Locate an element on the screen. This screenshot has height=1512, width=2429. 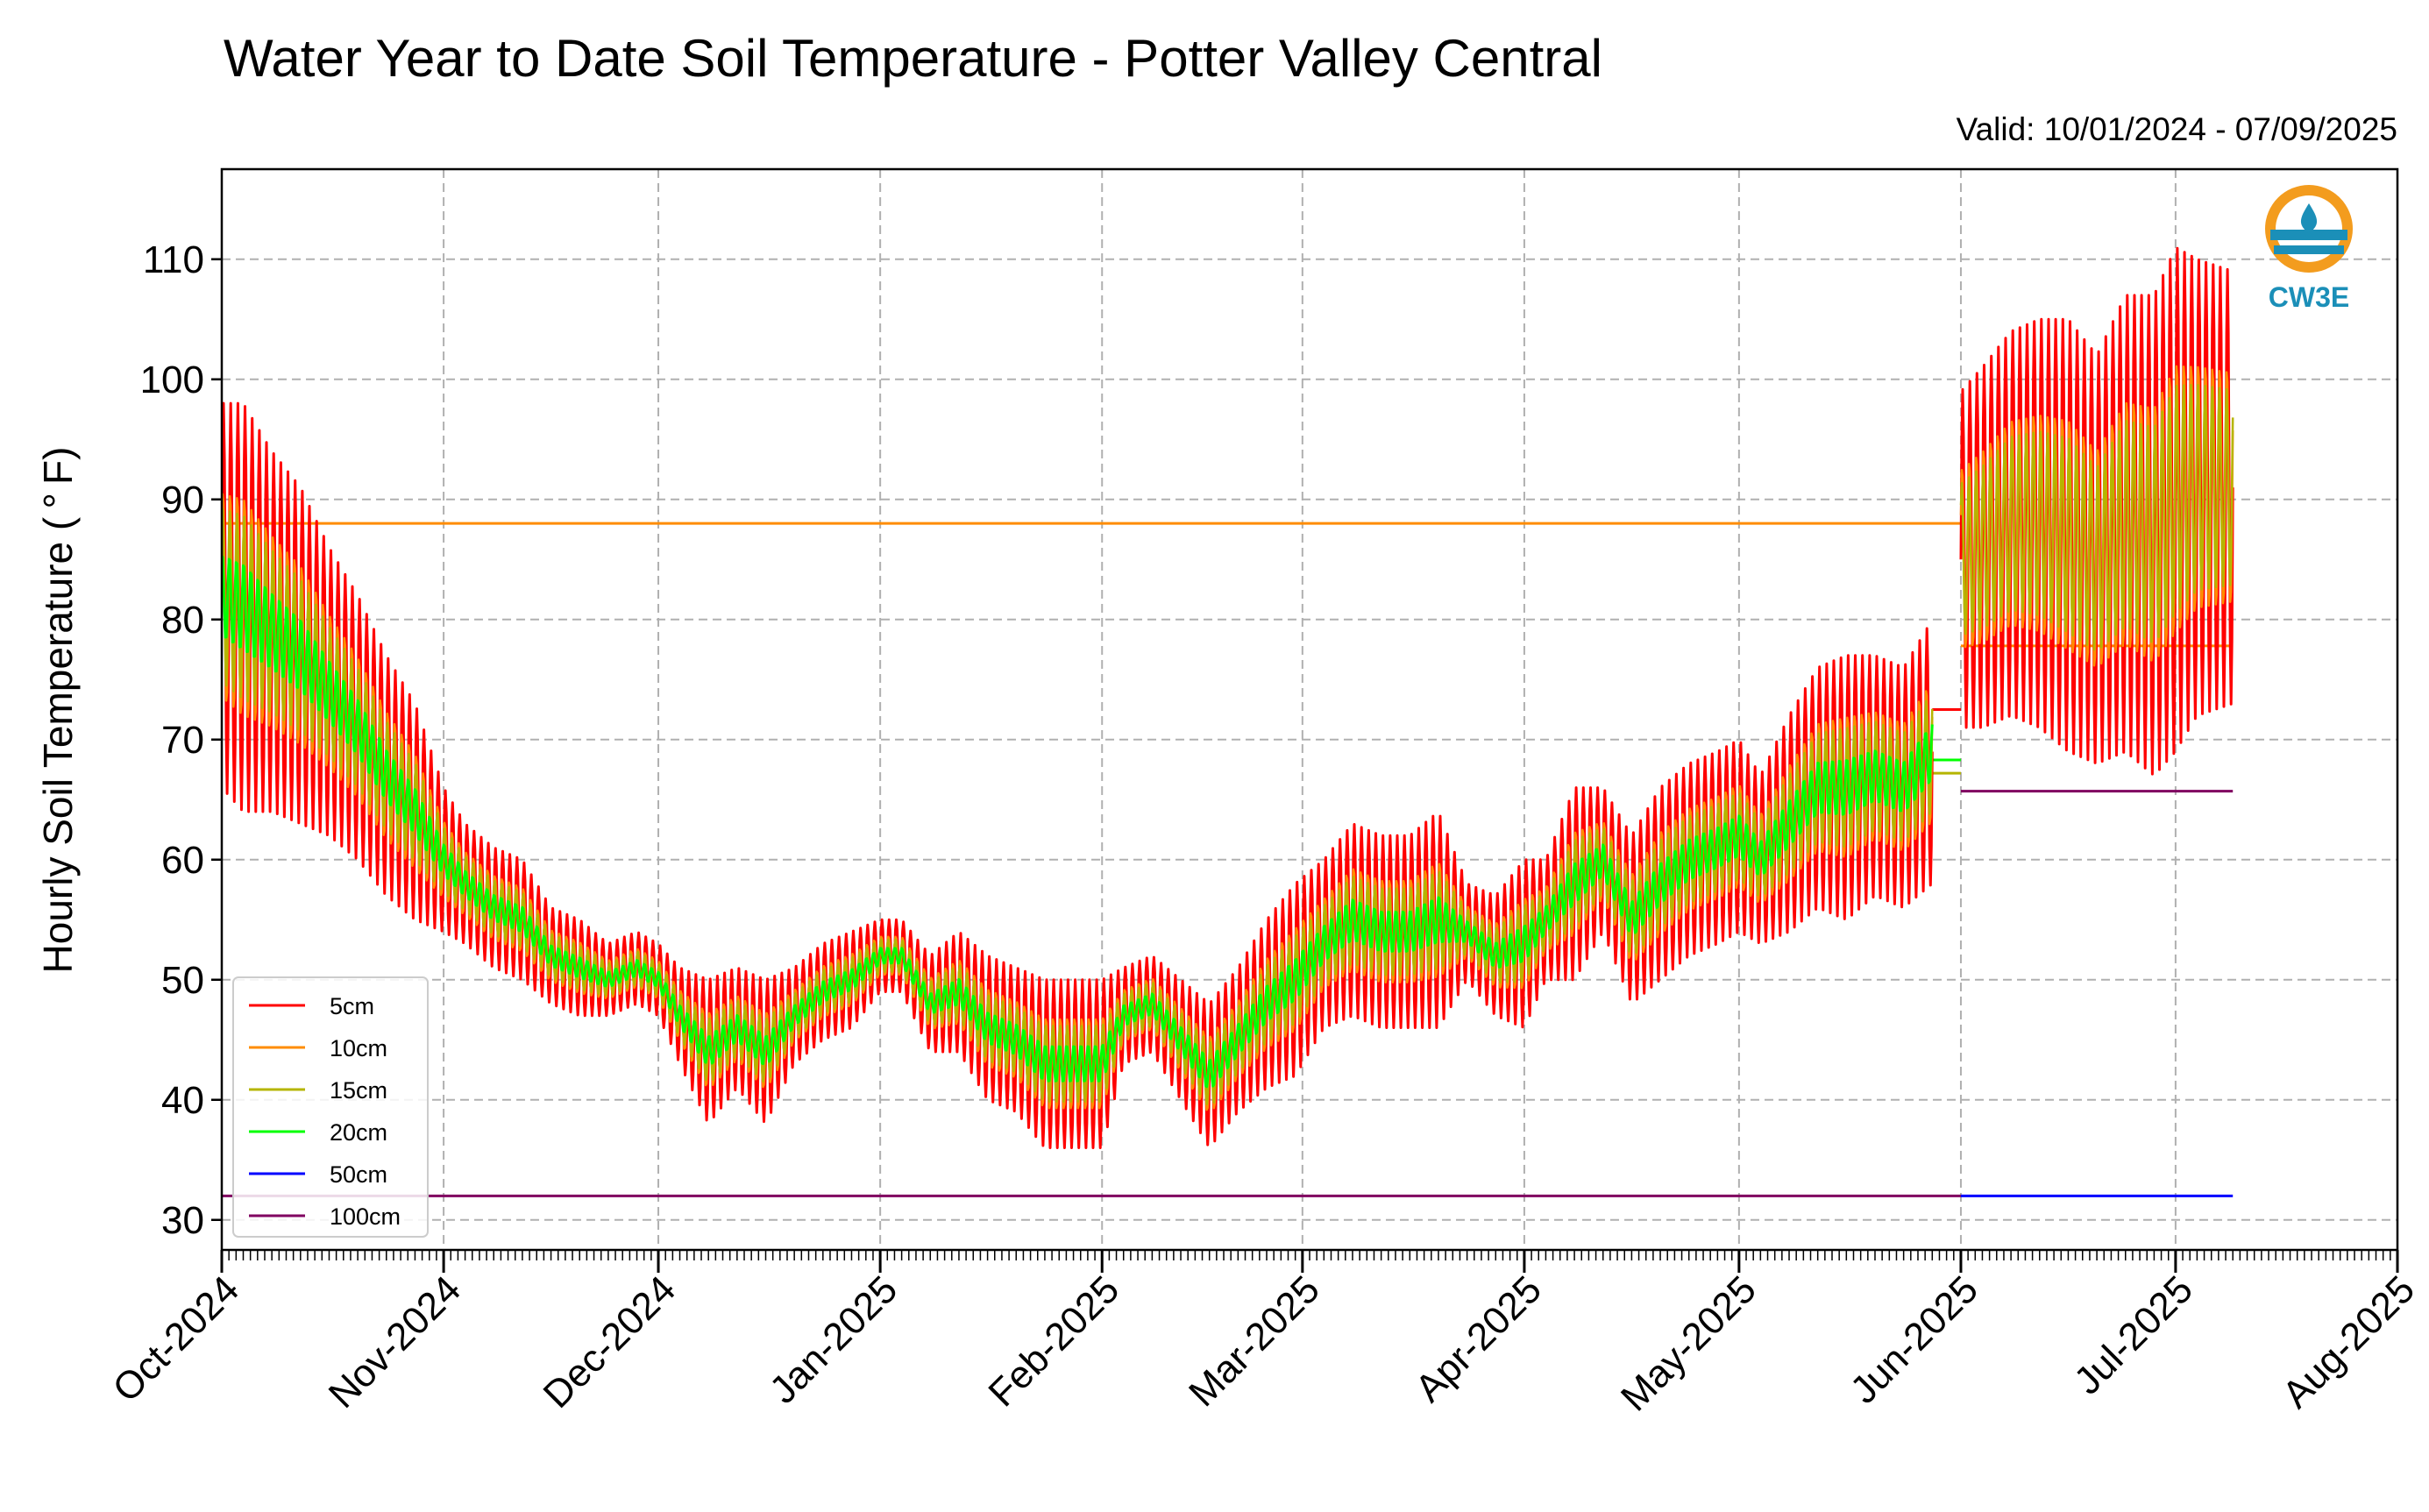
legend-label-5cm: 5cm is located at coordinates (352, 1006).